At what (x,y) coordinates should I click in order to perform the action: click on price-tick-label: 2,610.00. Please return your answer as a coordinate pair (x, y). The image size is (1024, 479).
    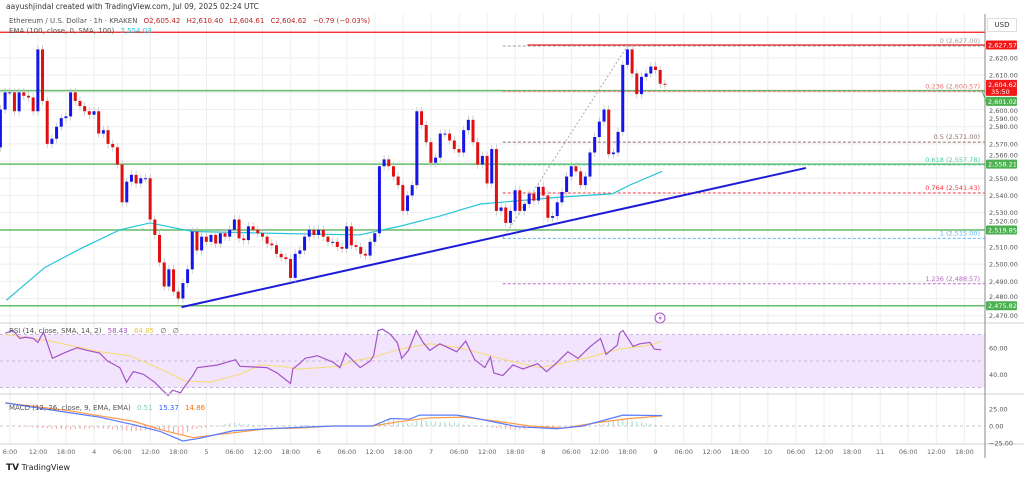
    Looking at the image, I should click on (1003, 76).